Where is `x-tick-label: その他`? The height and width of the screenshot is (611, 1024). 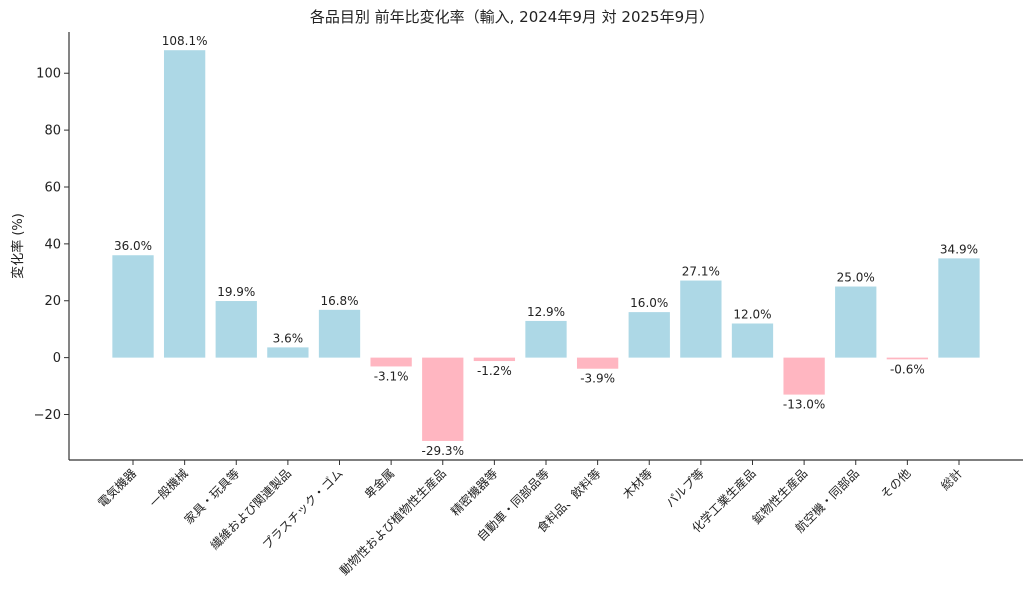
x-tick-label: その他 is located at coordinates (895, 483).